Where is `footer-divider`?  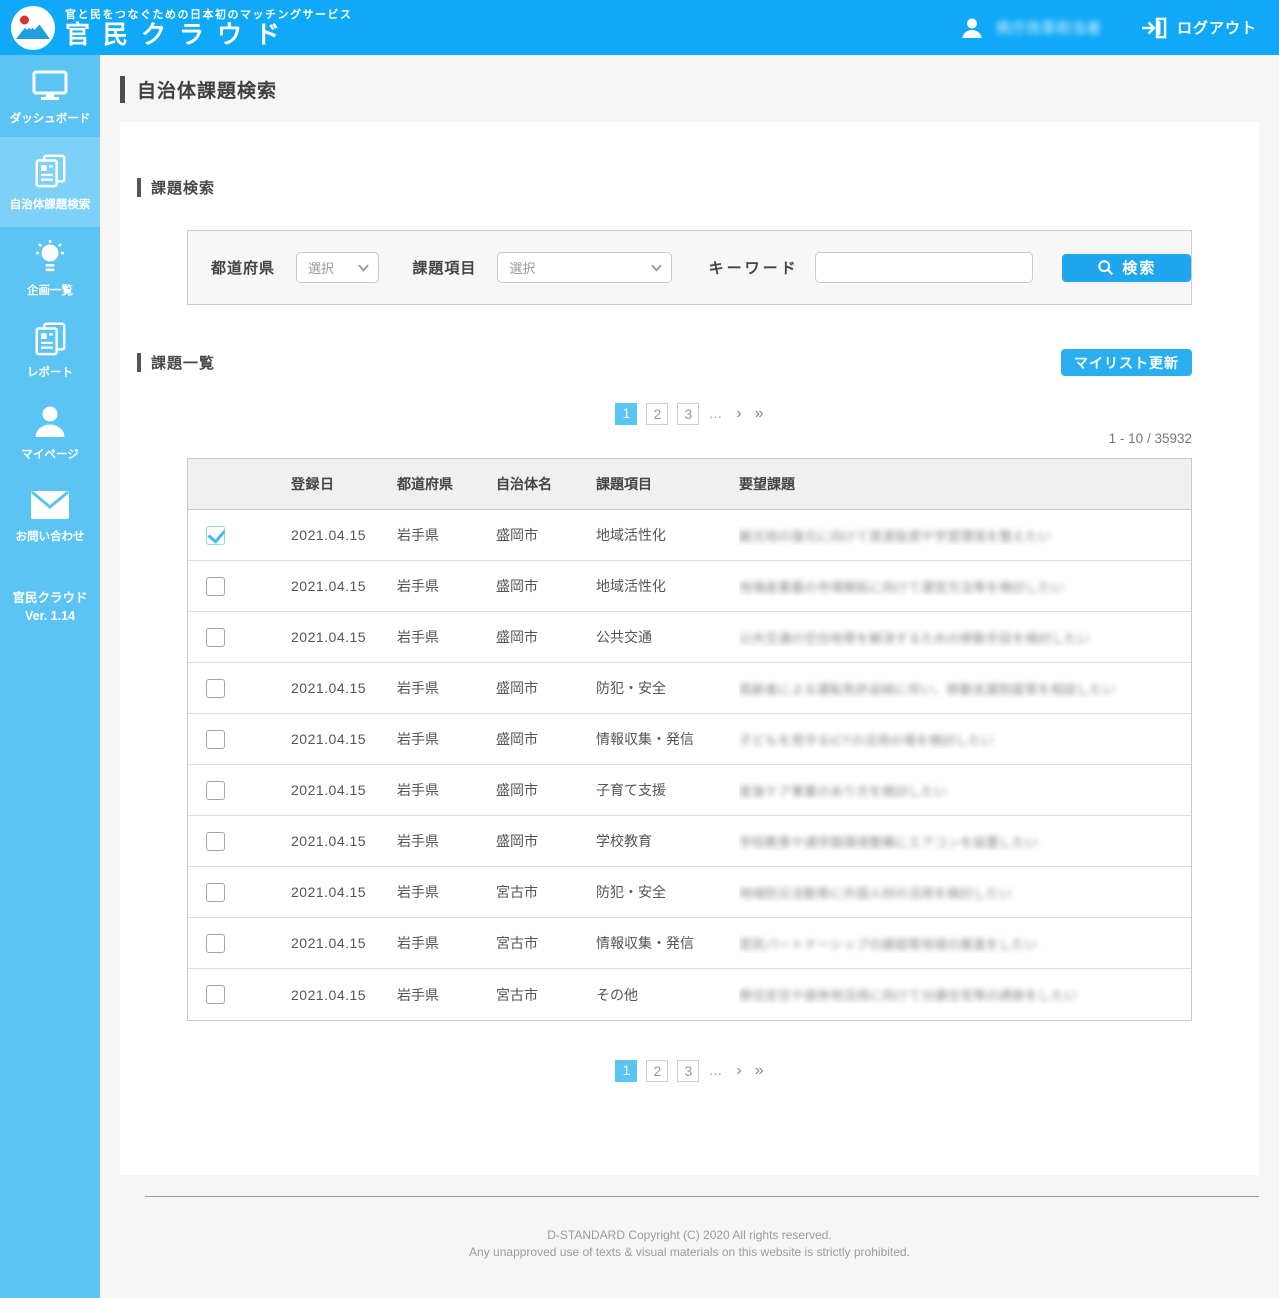
footer-divider is located at coordinates (702, 1196).